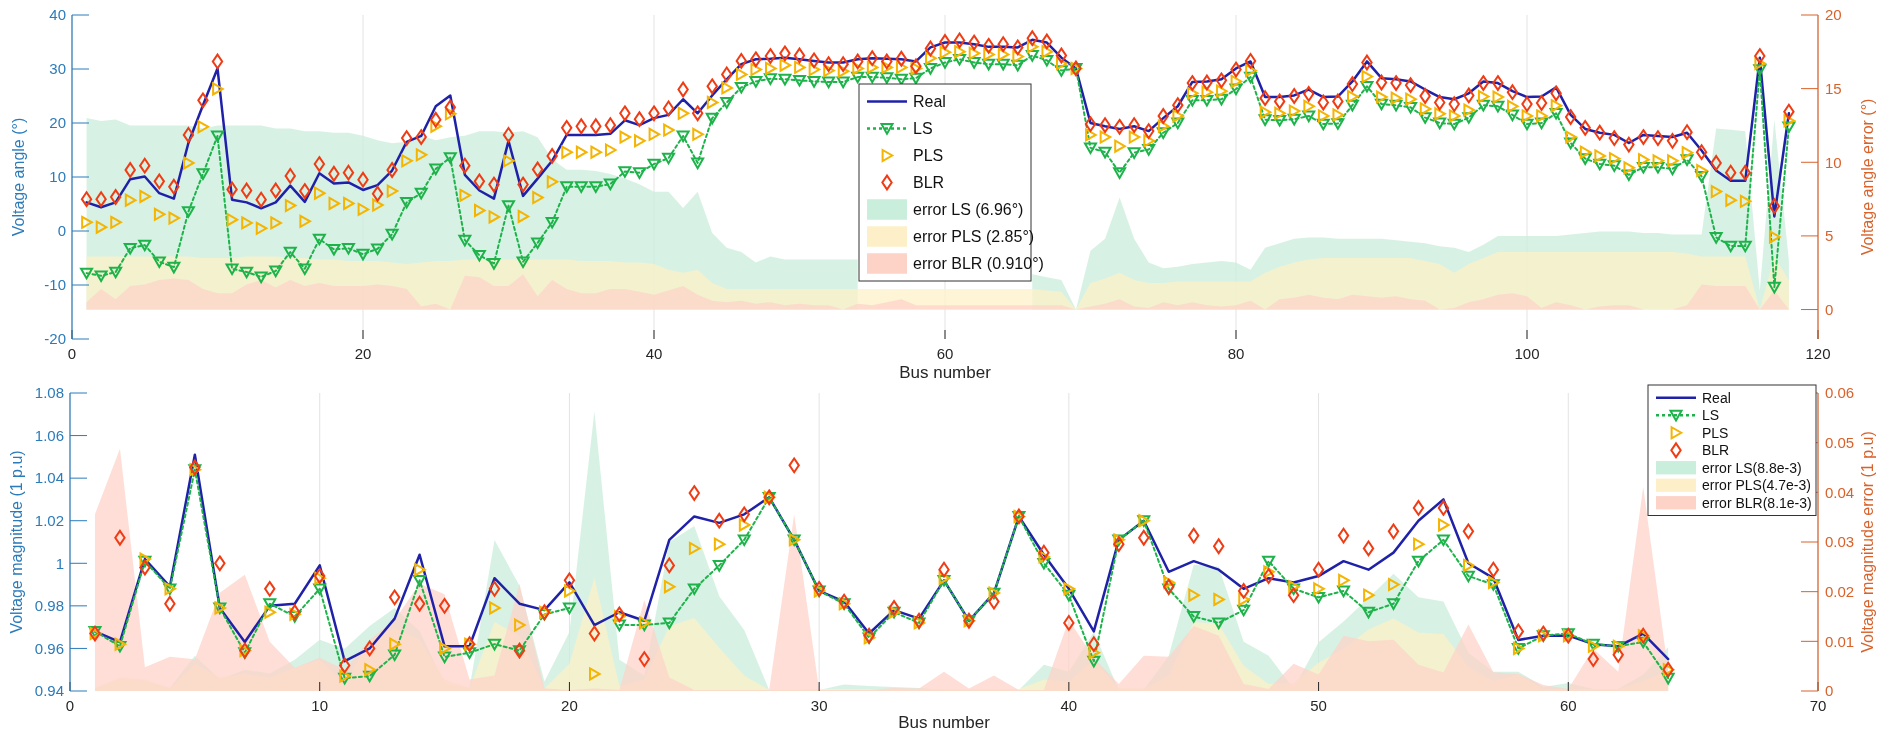 The height and width of the screenshot is (735, 1885). I want to click on y-tick-label: 1, so click(59, 563).